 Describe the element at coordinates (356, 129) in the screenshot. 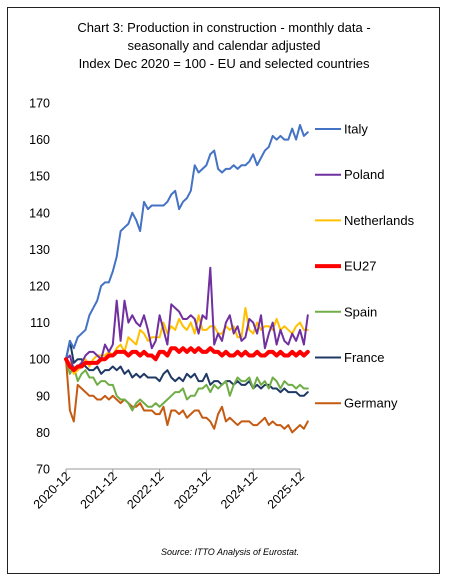

I see `legend-label-italy: Italy` at that location.